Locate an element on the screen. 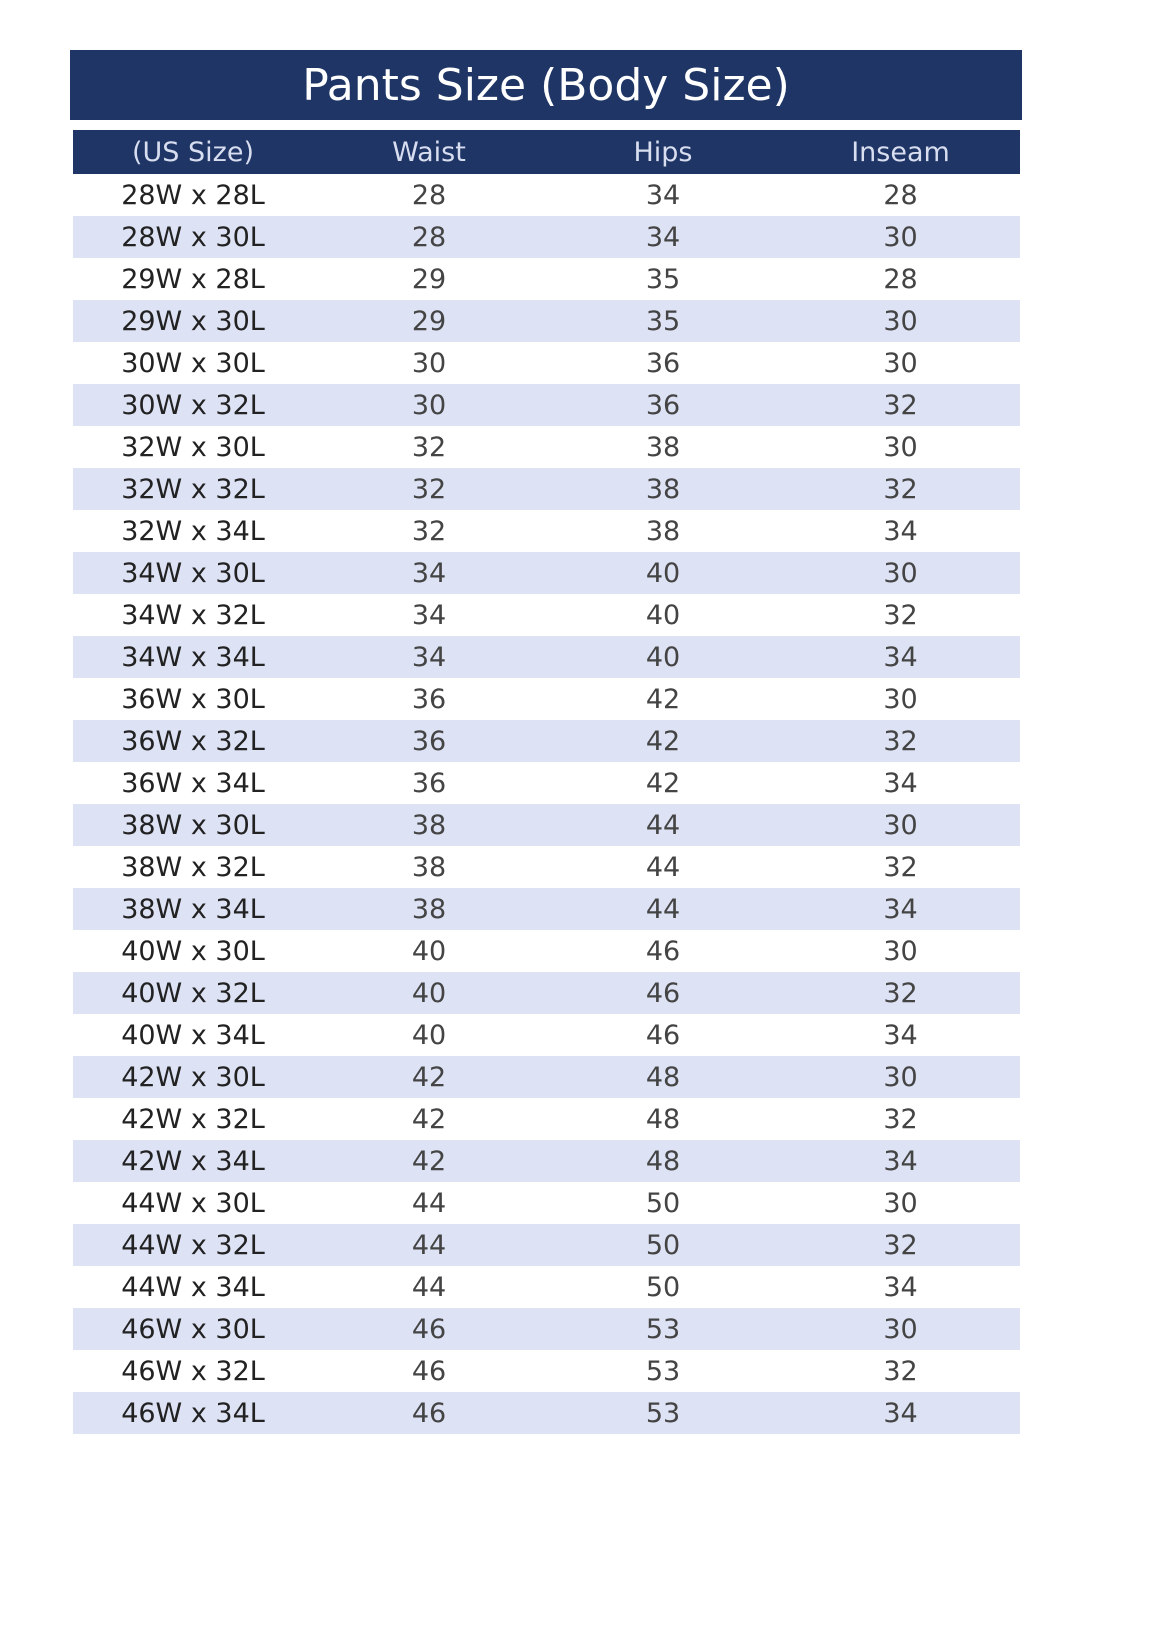 This screenshot has height=1650, width=1150. cell-us-size: 40W x 32L is located at coordinates (193, 993).